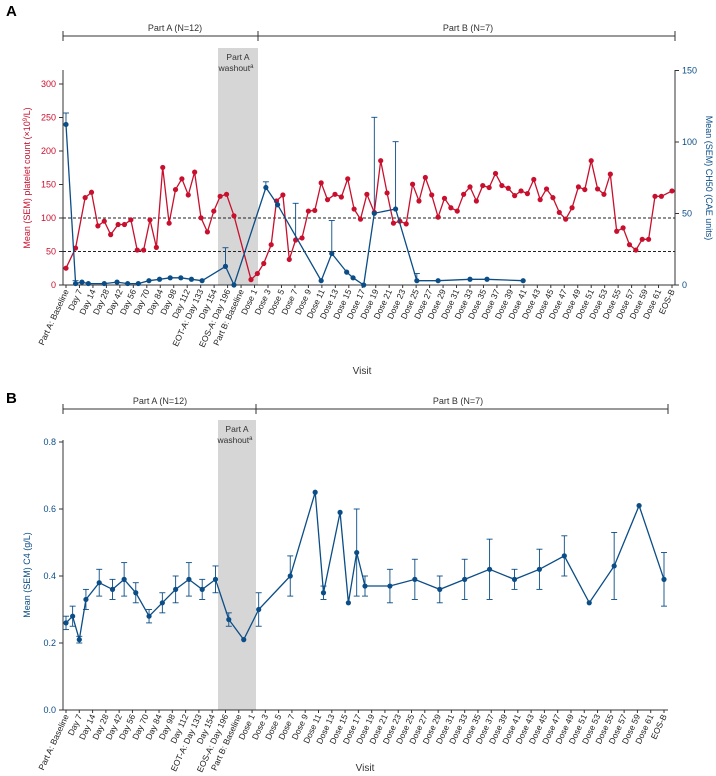 The width and height of the screenshot is (716, 776). What do you see at coordinates (27, 575) in the screenshot?
I see `y-title-b: Mean (SEM) C4 (g/L)` at bounding box center [27, 575].